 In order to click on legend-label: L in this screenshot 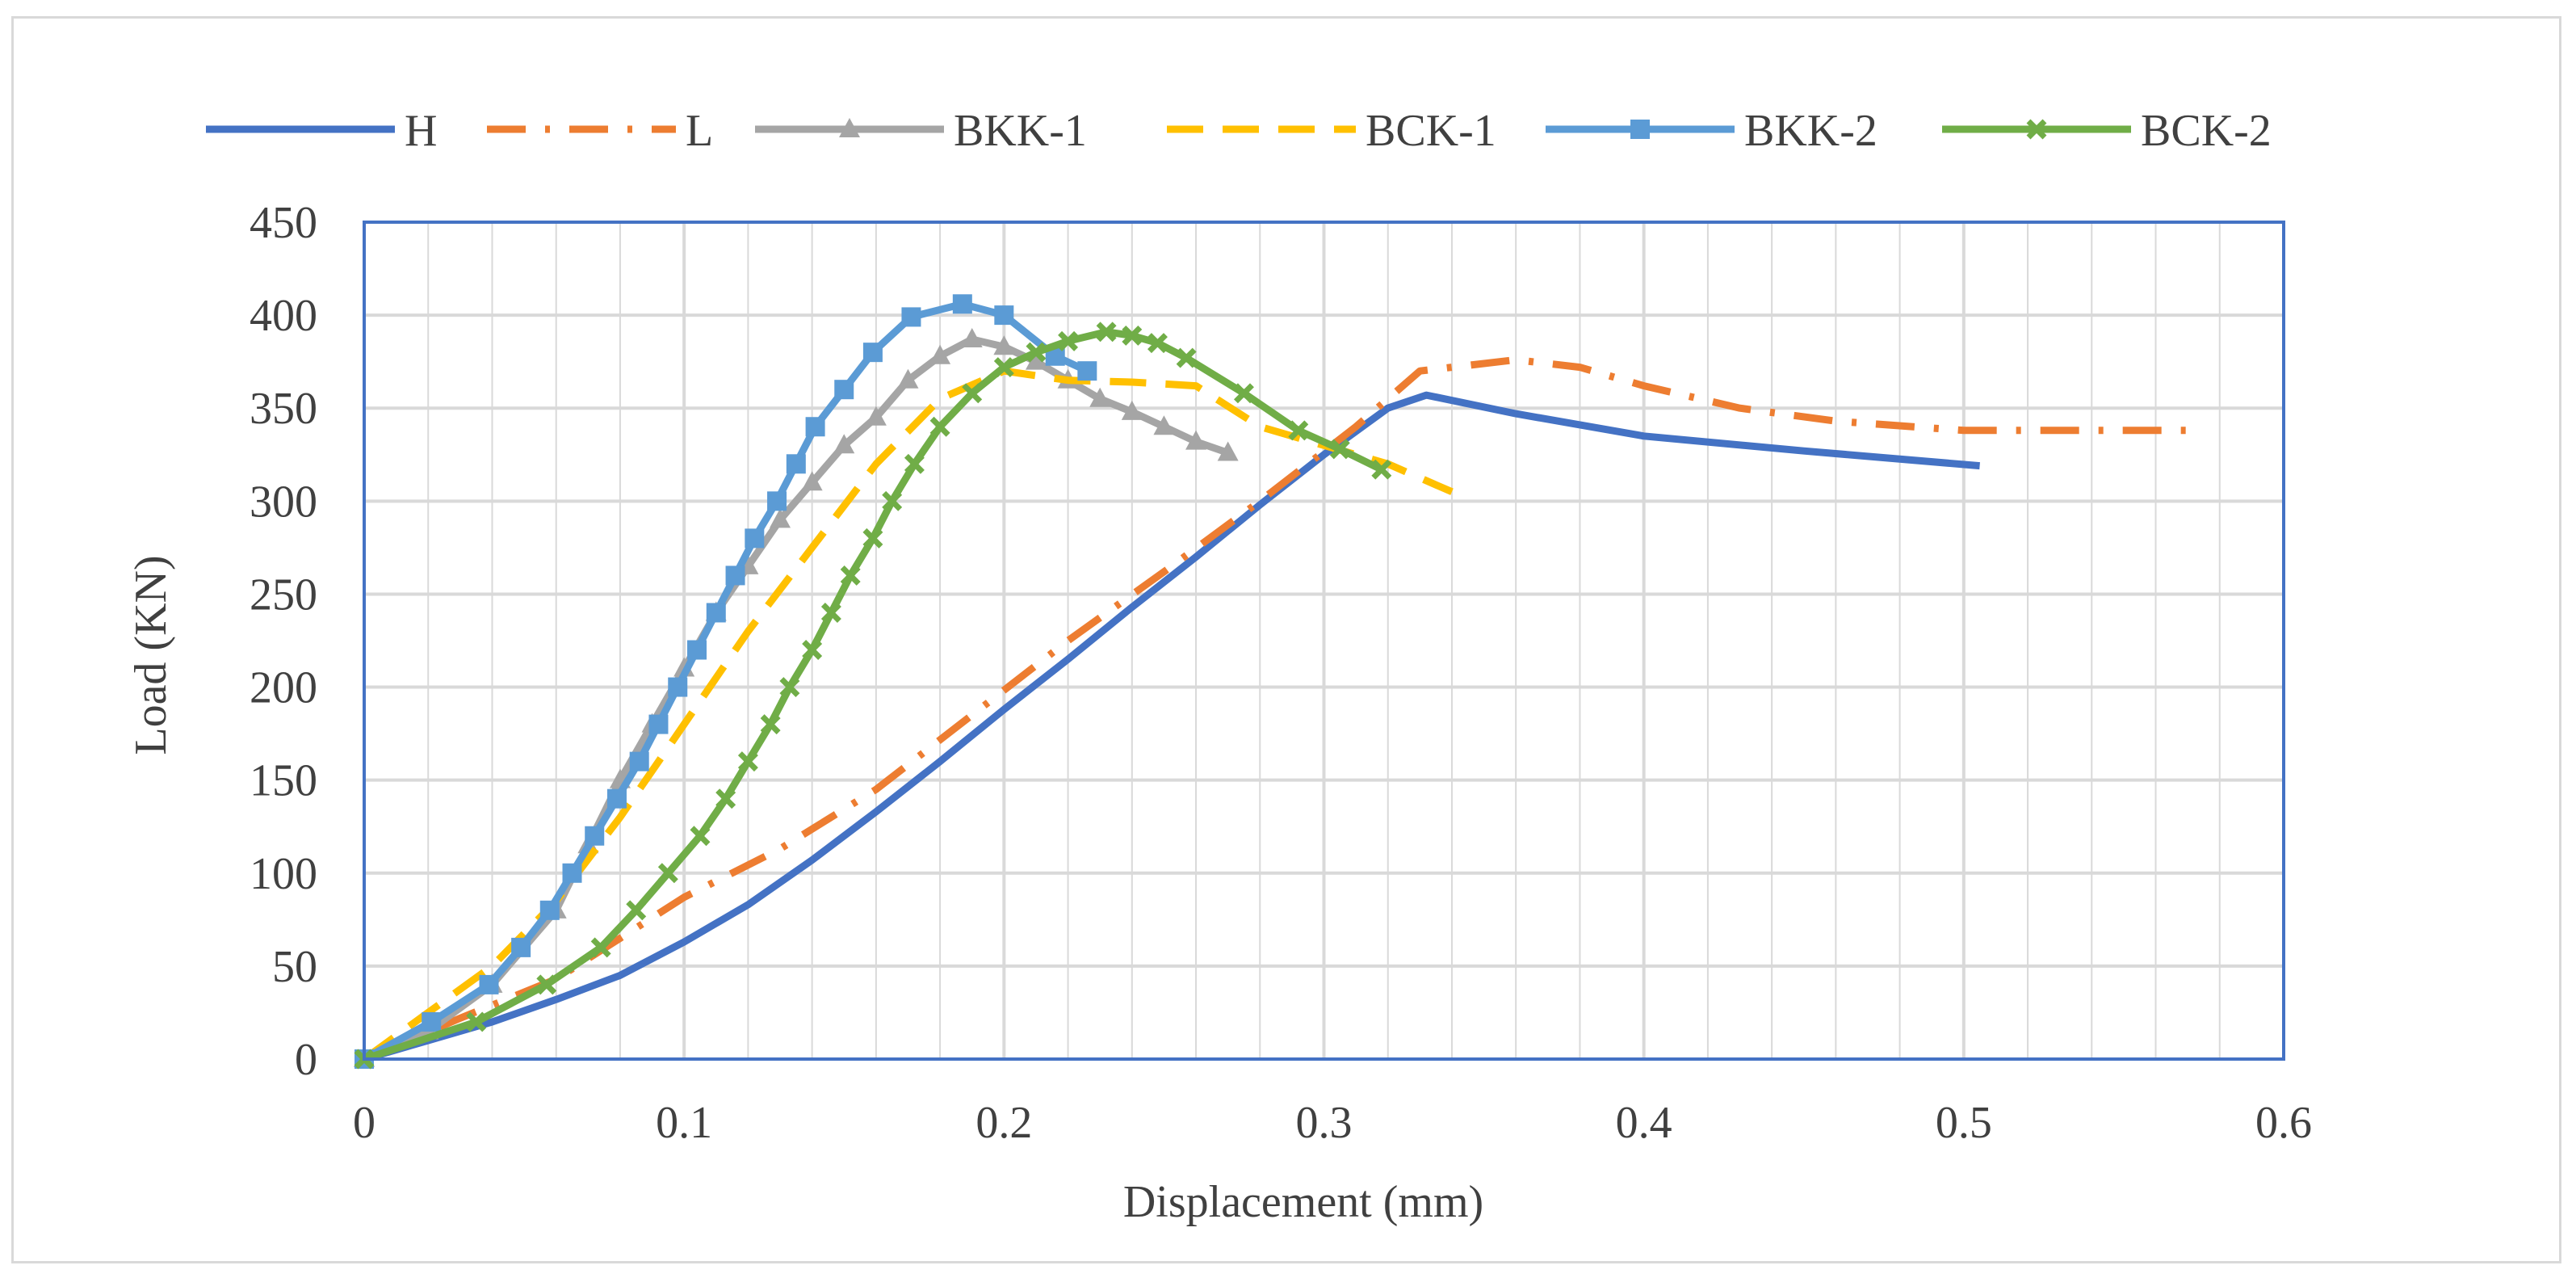, I will do `click(699, 131)`.